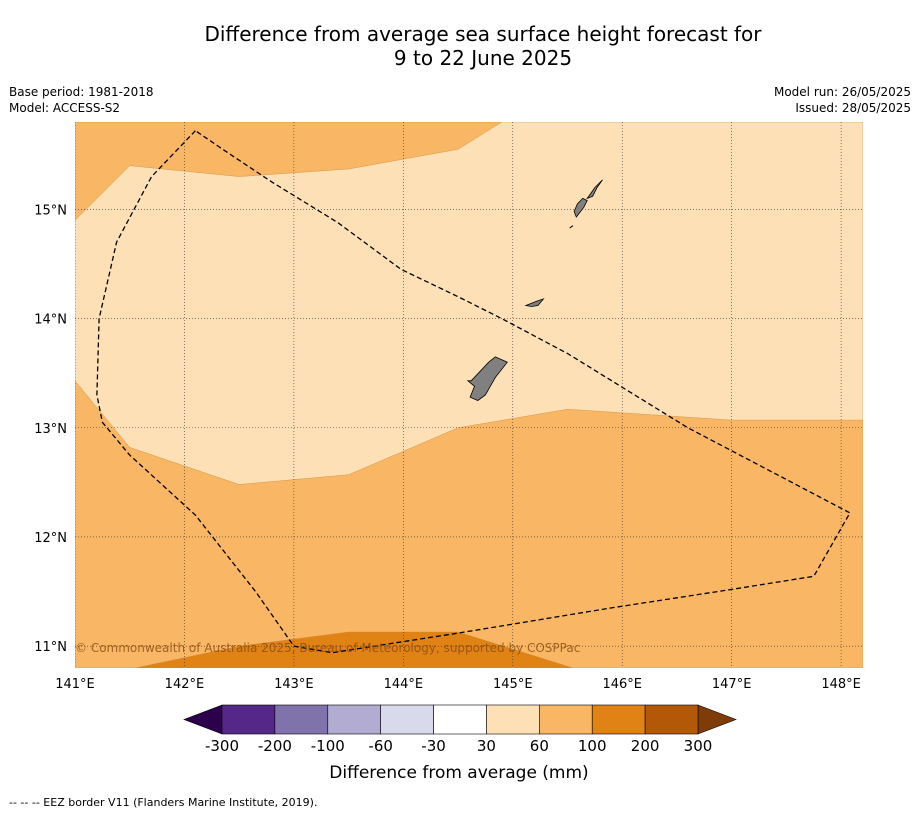  I want to click on colorbar-extend-high, so click(717, 719).